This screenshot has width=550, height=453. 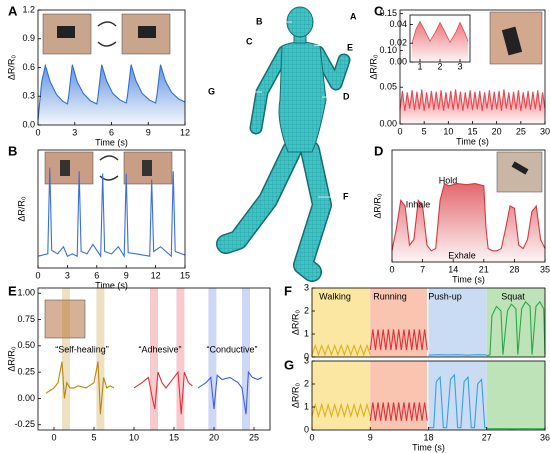 I want to click on series-label: “Self-healing”, so click(x=82, y=349).